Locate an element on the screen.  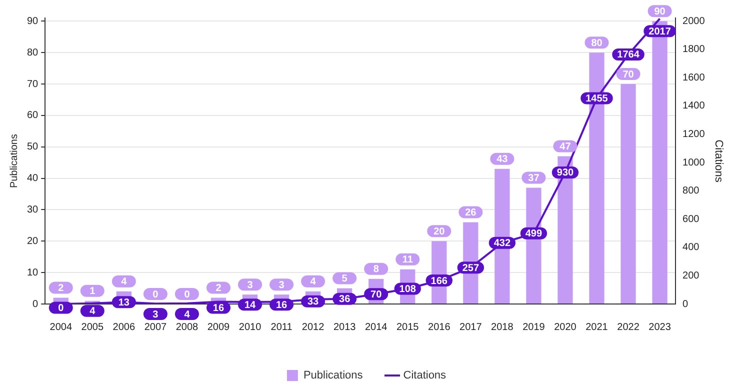
data-label: 90 is located at coordinates (660, 12).